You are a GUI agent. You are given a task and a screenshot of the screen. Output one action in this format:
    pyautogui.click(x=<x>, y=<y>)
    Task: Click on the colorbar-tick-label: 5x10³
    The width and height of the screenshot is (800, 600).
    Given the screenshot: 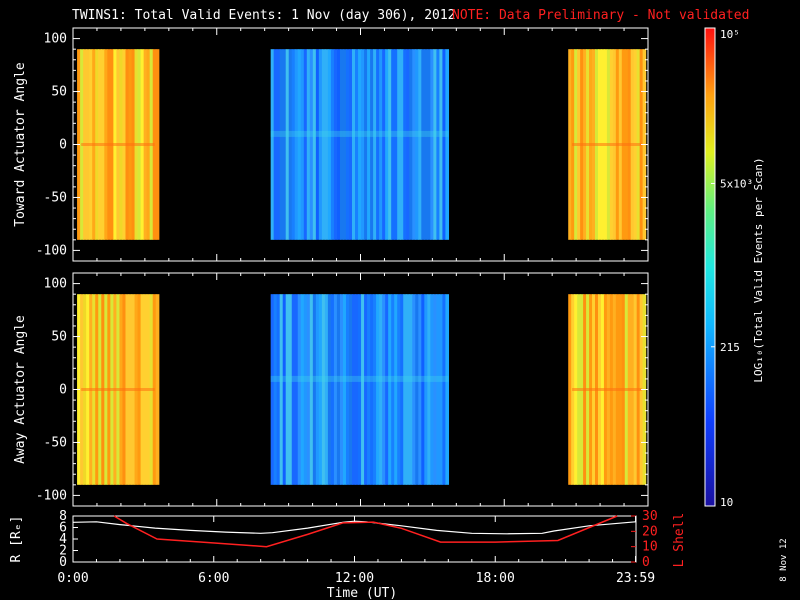 What is the action you would take?
    pyautogui.click(x=736, y=183)
    